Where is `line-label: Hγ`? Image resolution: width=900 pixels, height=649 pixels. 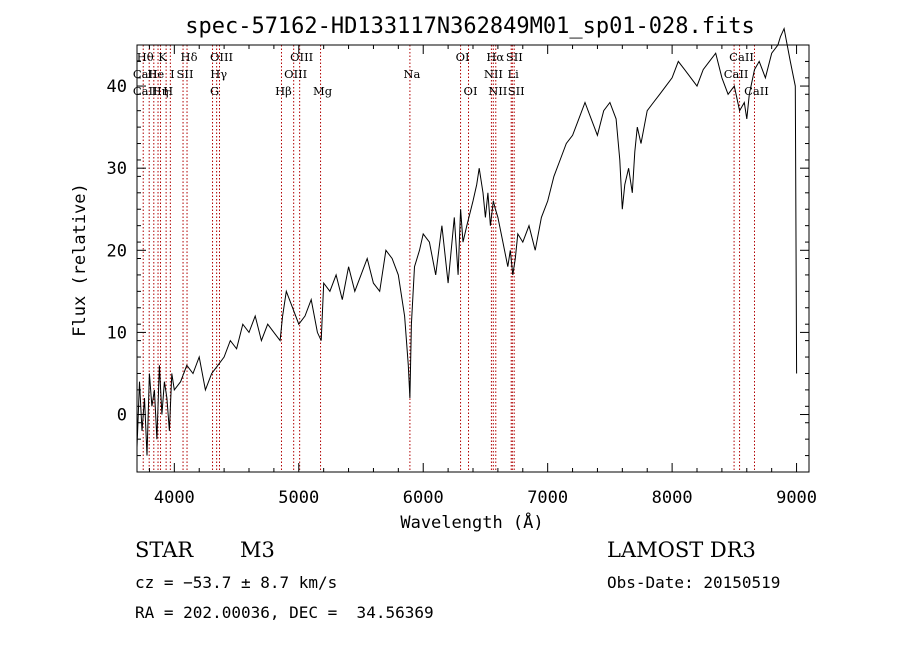 line-label: Hγ is located at coordinates (218, 74).